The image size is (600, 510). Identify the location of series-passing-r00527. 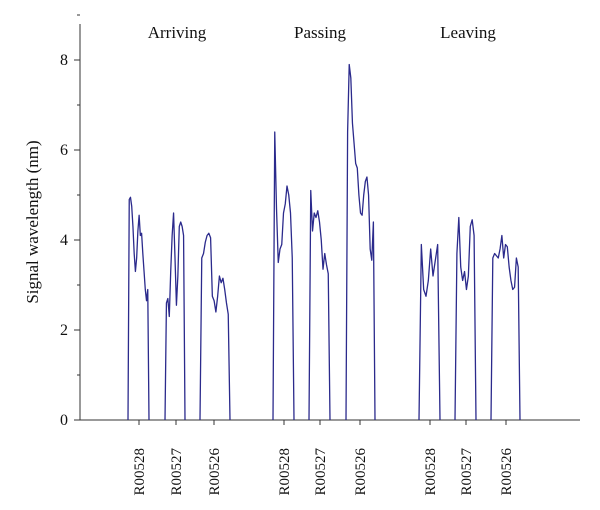
(319, 305).